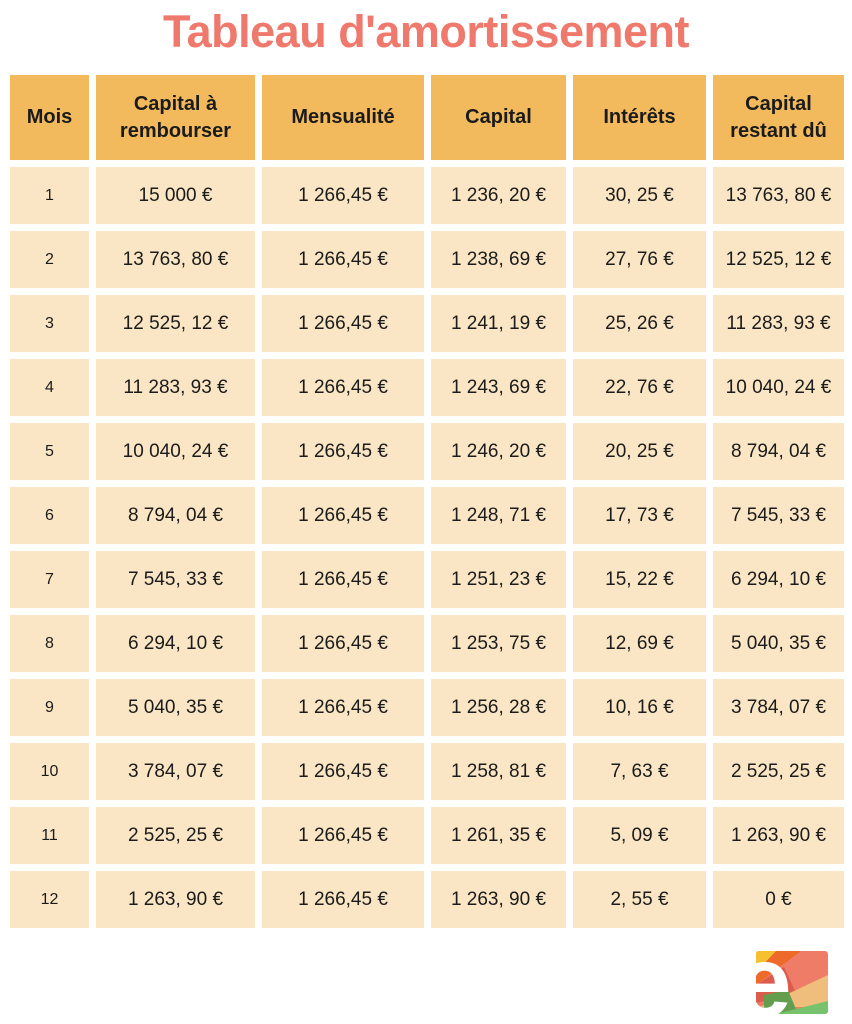 This screenshot has height=1024, width=852. Describe the element at coordinates (49, 643) in the screenshot. I see `month-cell: 8` at that location.